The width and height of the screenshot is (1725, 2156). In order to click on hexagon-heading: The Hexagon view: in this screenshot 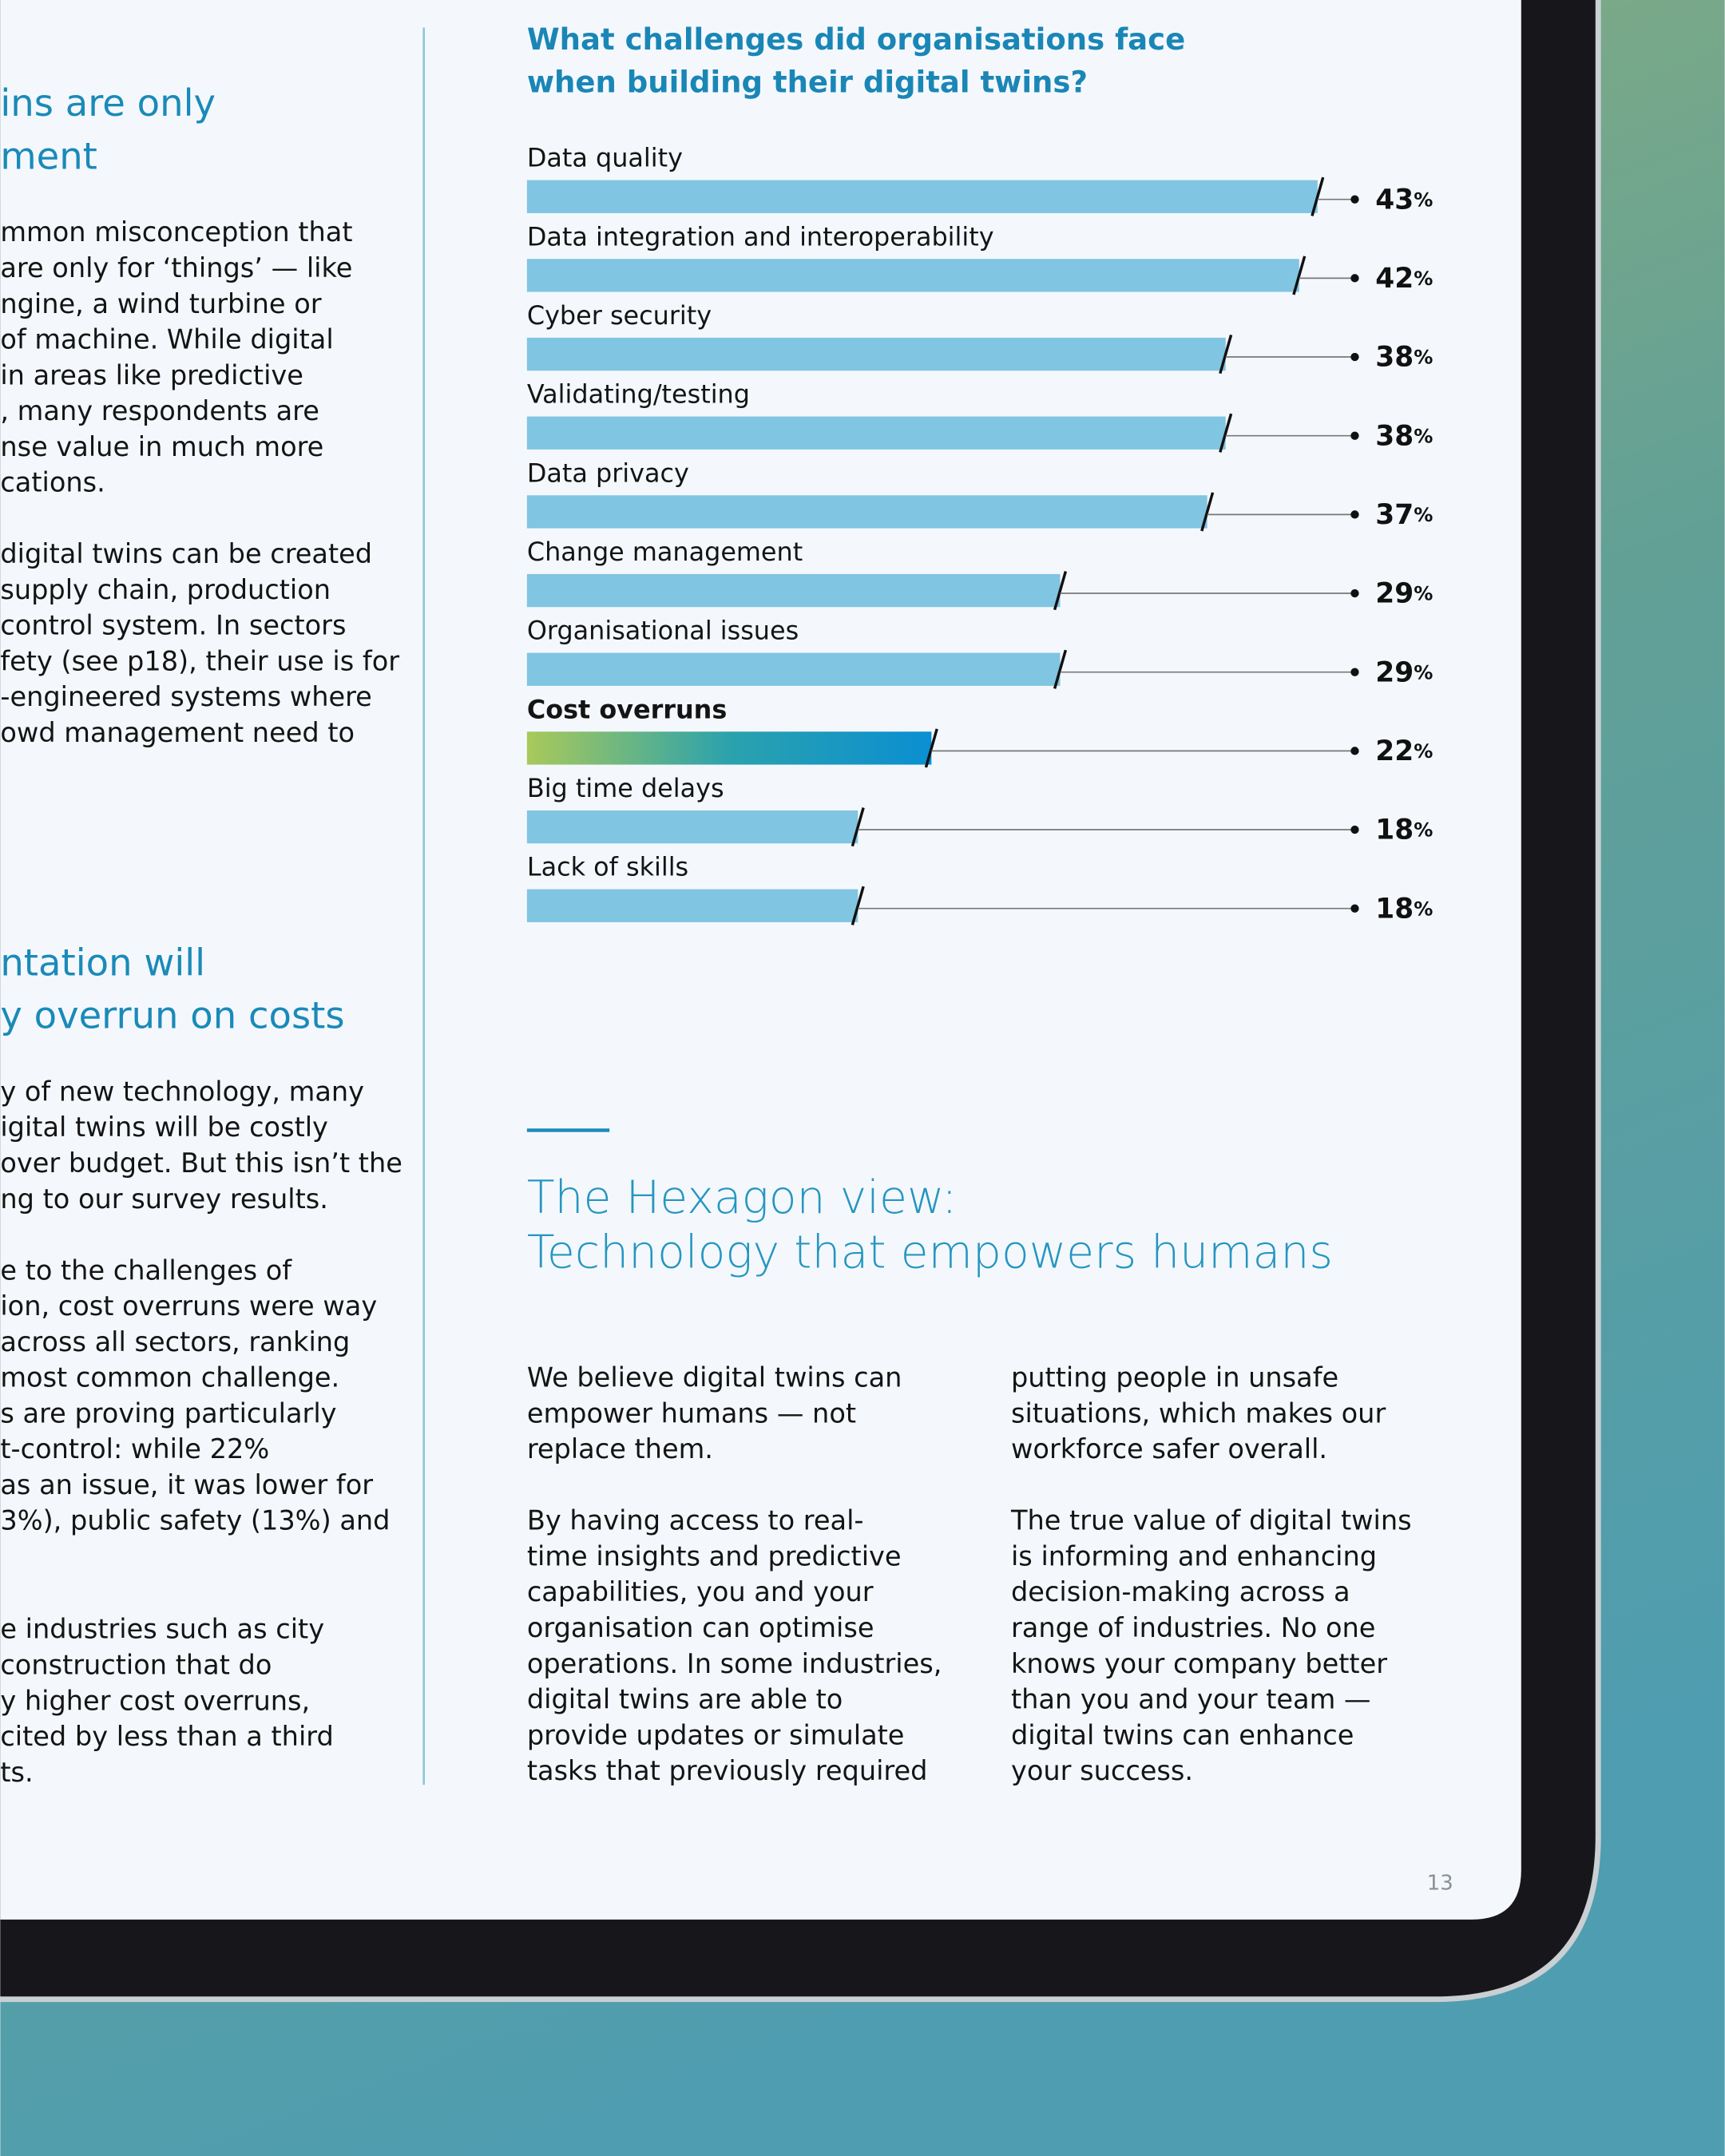, I will do `click(743, 1197)`.